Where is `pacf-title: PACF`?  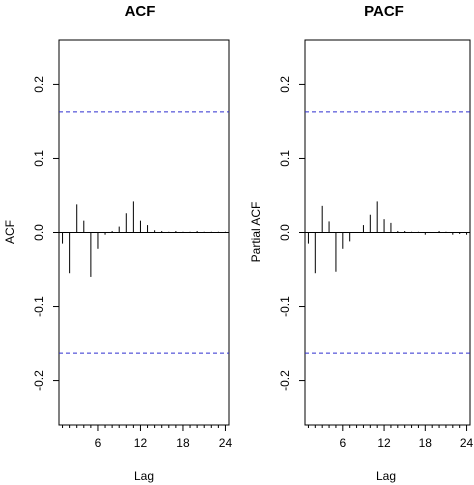
pacf-title: PACF is located at coordinates (384, 11).